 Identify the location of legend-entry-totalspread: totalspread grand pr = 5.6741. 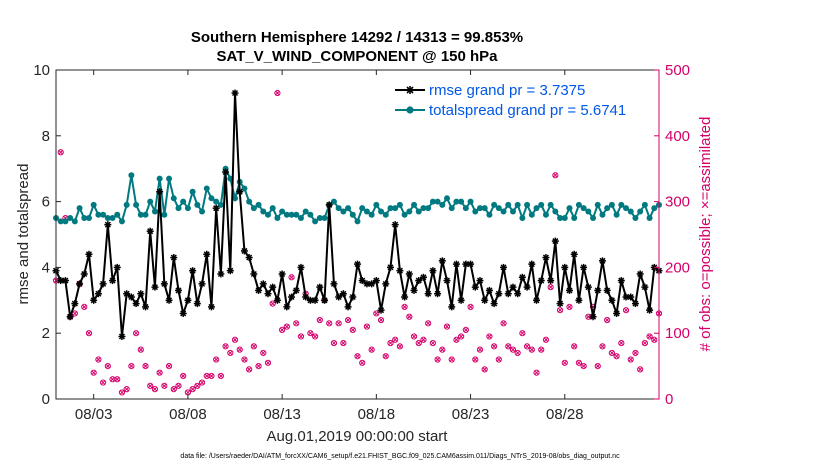
(510, 110).